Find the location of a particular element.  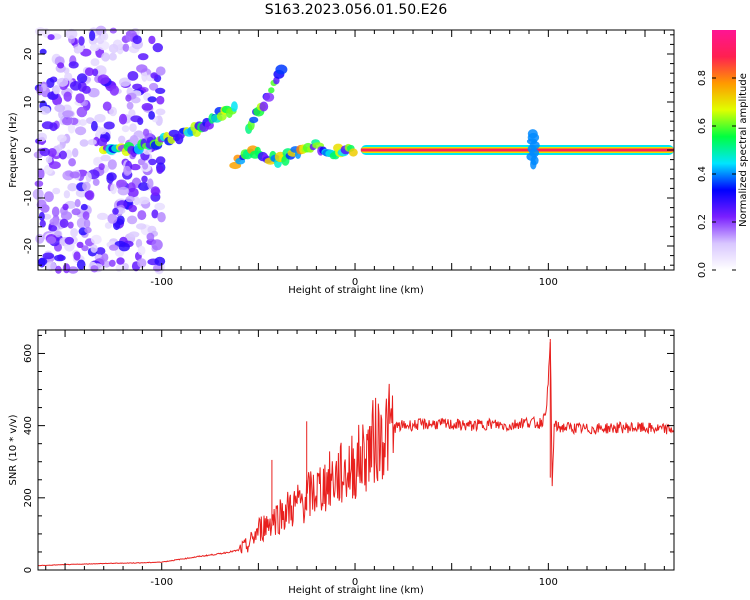

y-tick-label: 600 is located at coordinates (28, 353).